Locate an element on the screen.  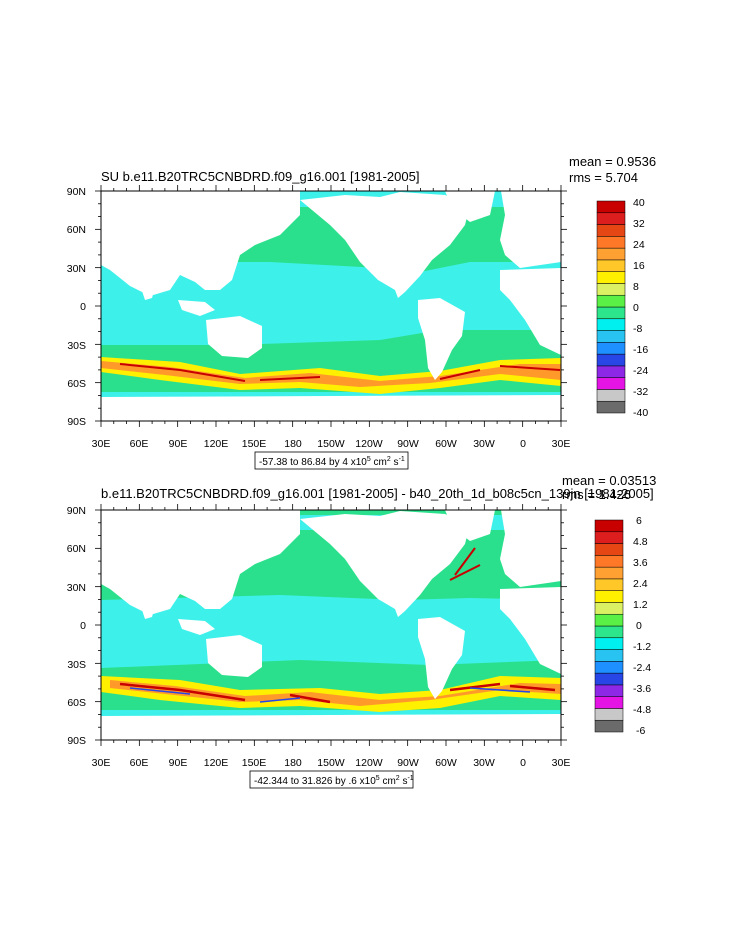
colorbar-label: 0 is located at coordinates (636, 308).